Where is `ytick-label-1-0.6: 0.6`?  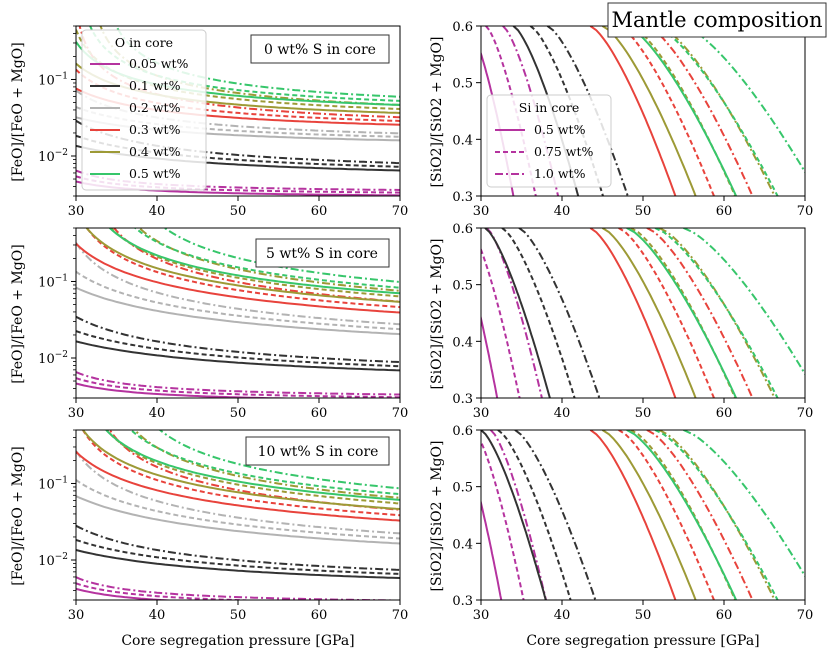
ytick-label-1-0.6: 0.6 is located at coordinates (462, 27).